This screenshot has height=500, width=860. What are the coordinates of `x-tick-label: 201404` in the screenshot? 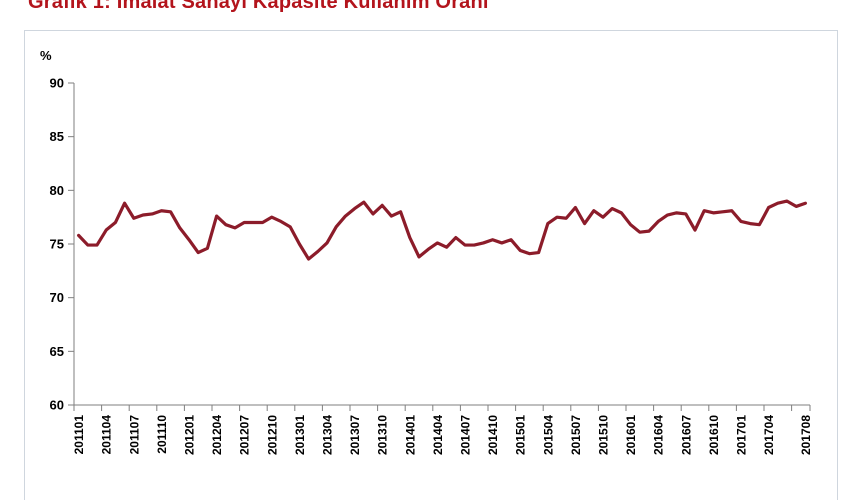 It's located at (438, 435).